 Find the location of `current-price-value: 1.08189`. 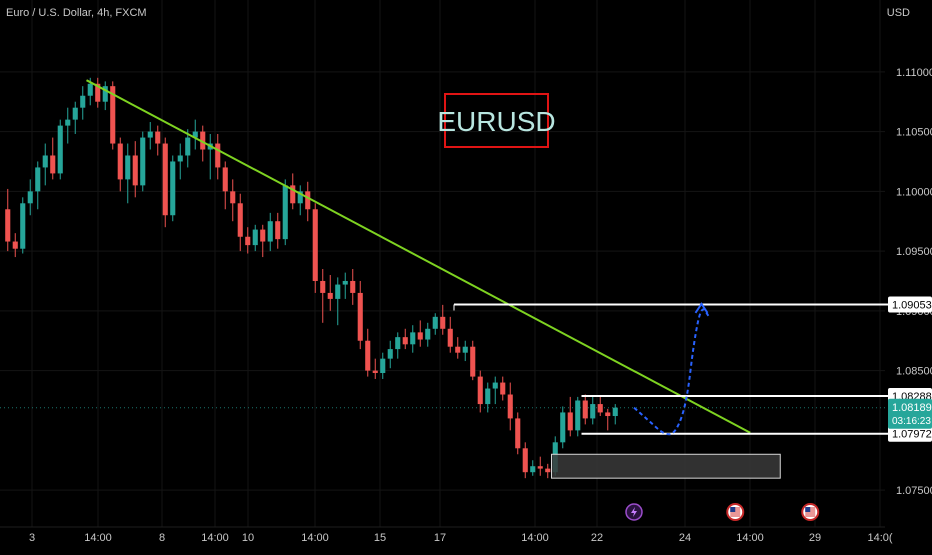

current-price-value: 1.08189 is located at coordinates (912, 408).